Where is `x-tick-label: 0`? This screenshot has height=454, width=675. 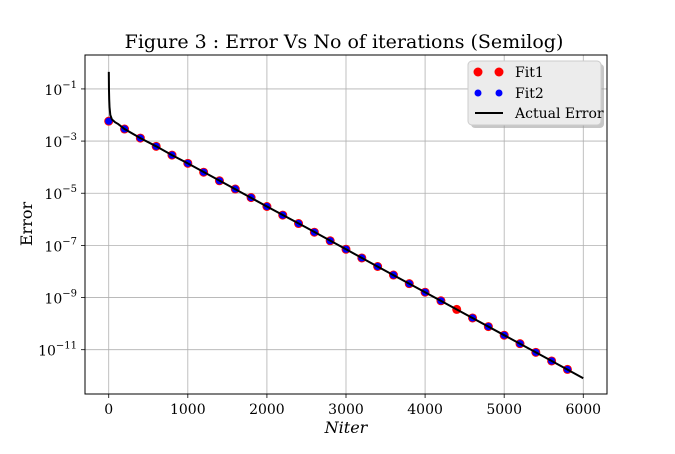 x-tick-label: 0 is located at coordinates (108, 410).